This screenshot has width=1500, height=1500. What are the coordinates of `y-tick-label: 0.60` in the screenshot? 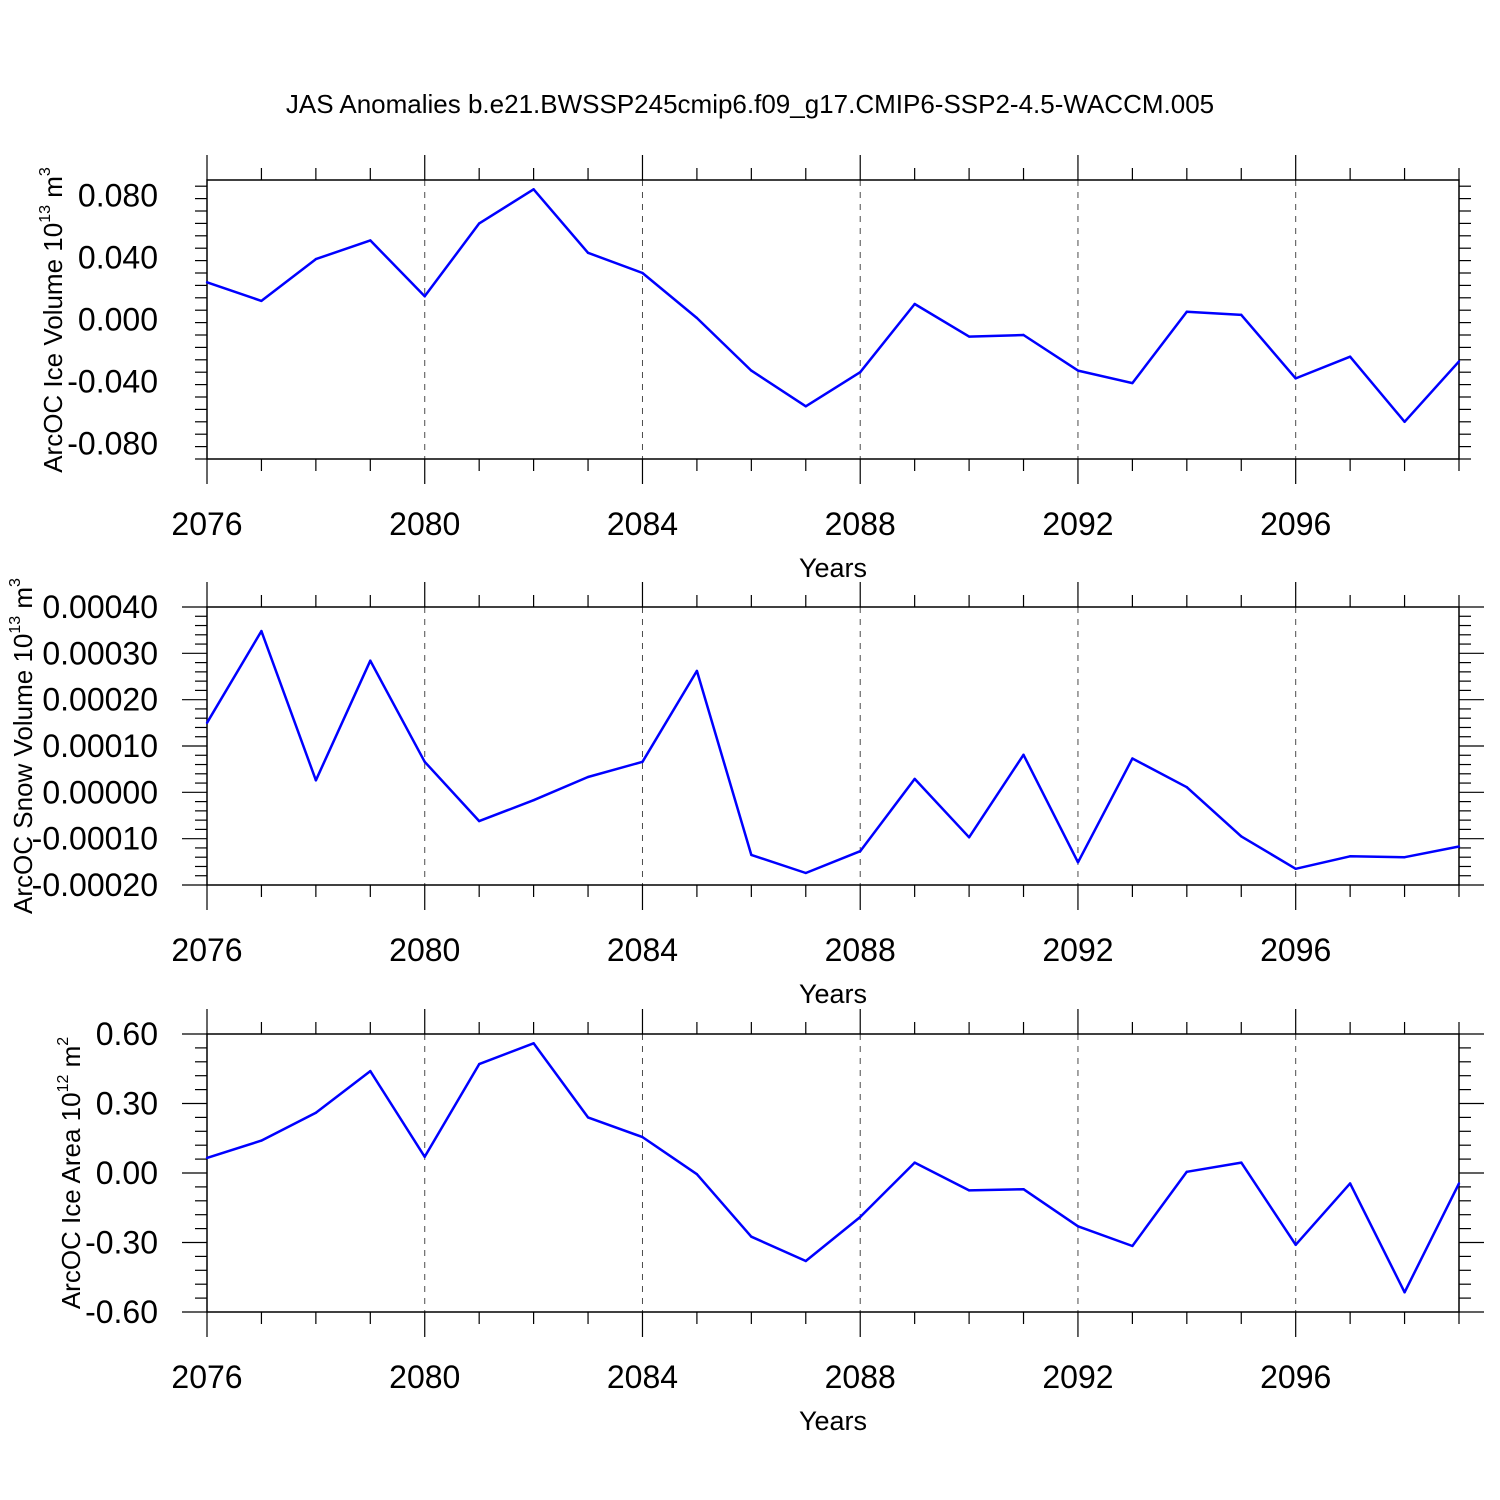 It's located at (127, 1034).